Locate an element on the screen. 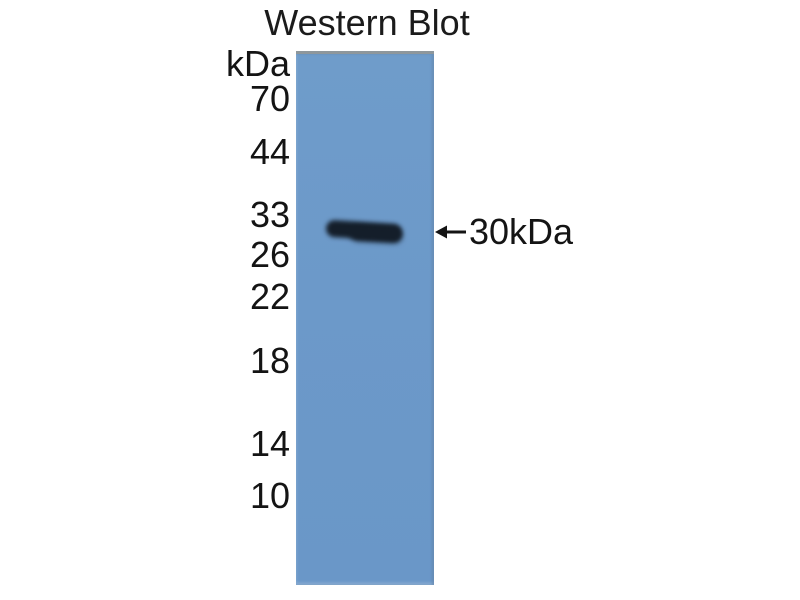  ladder-marker-18: 18 is located at coordinates (269, 360).